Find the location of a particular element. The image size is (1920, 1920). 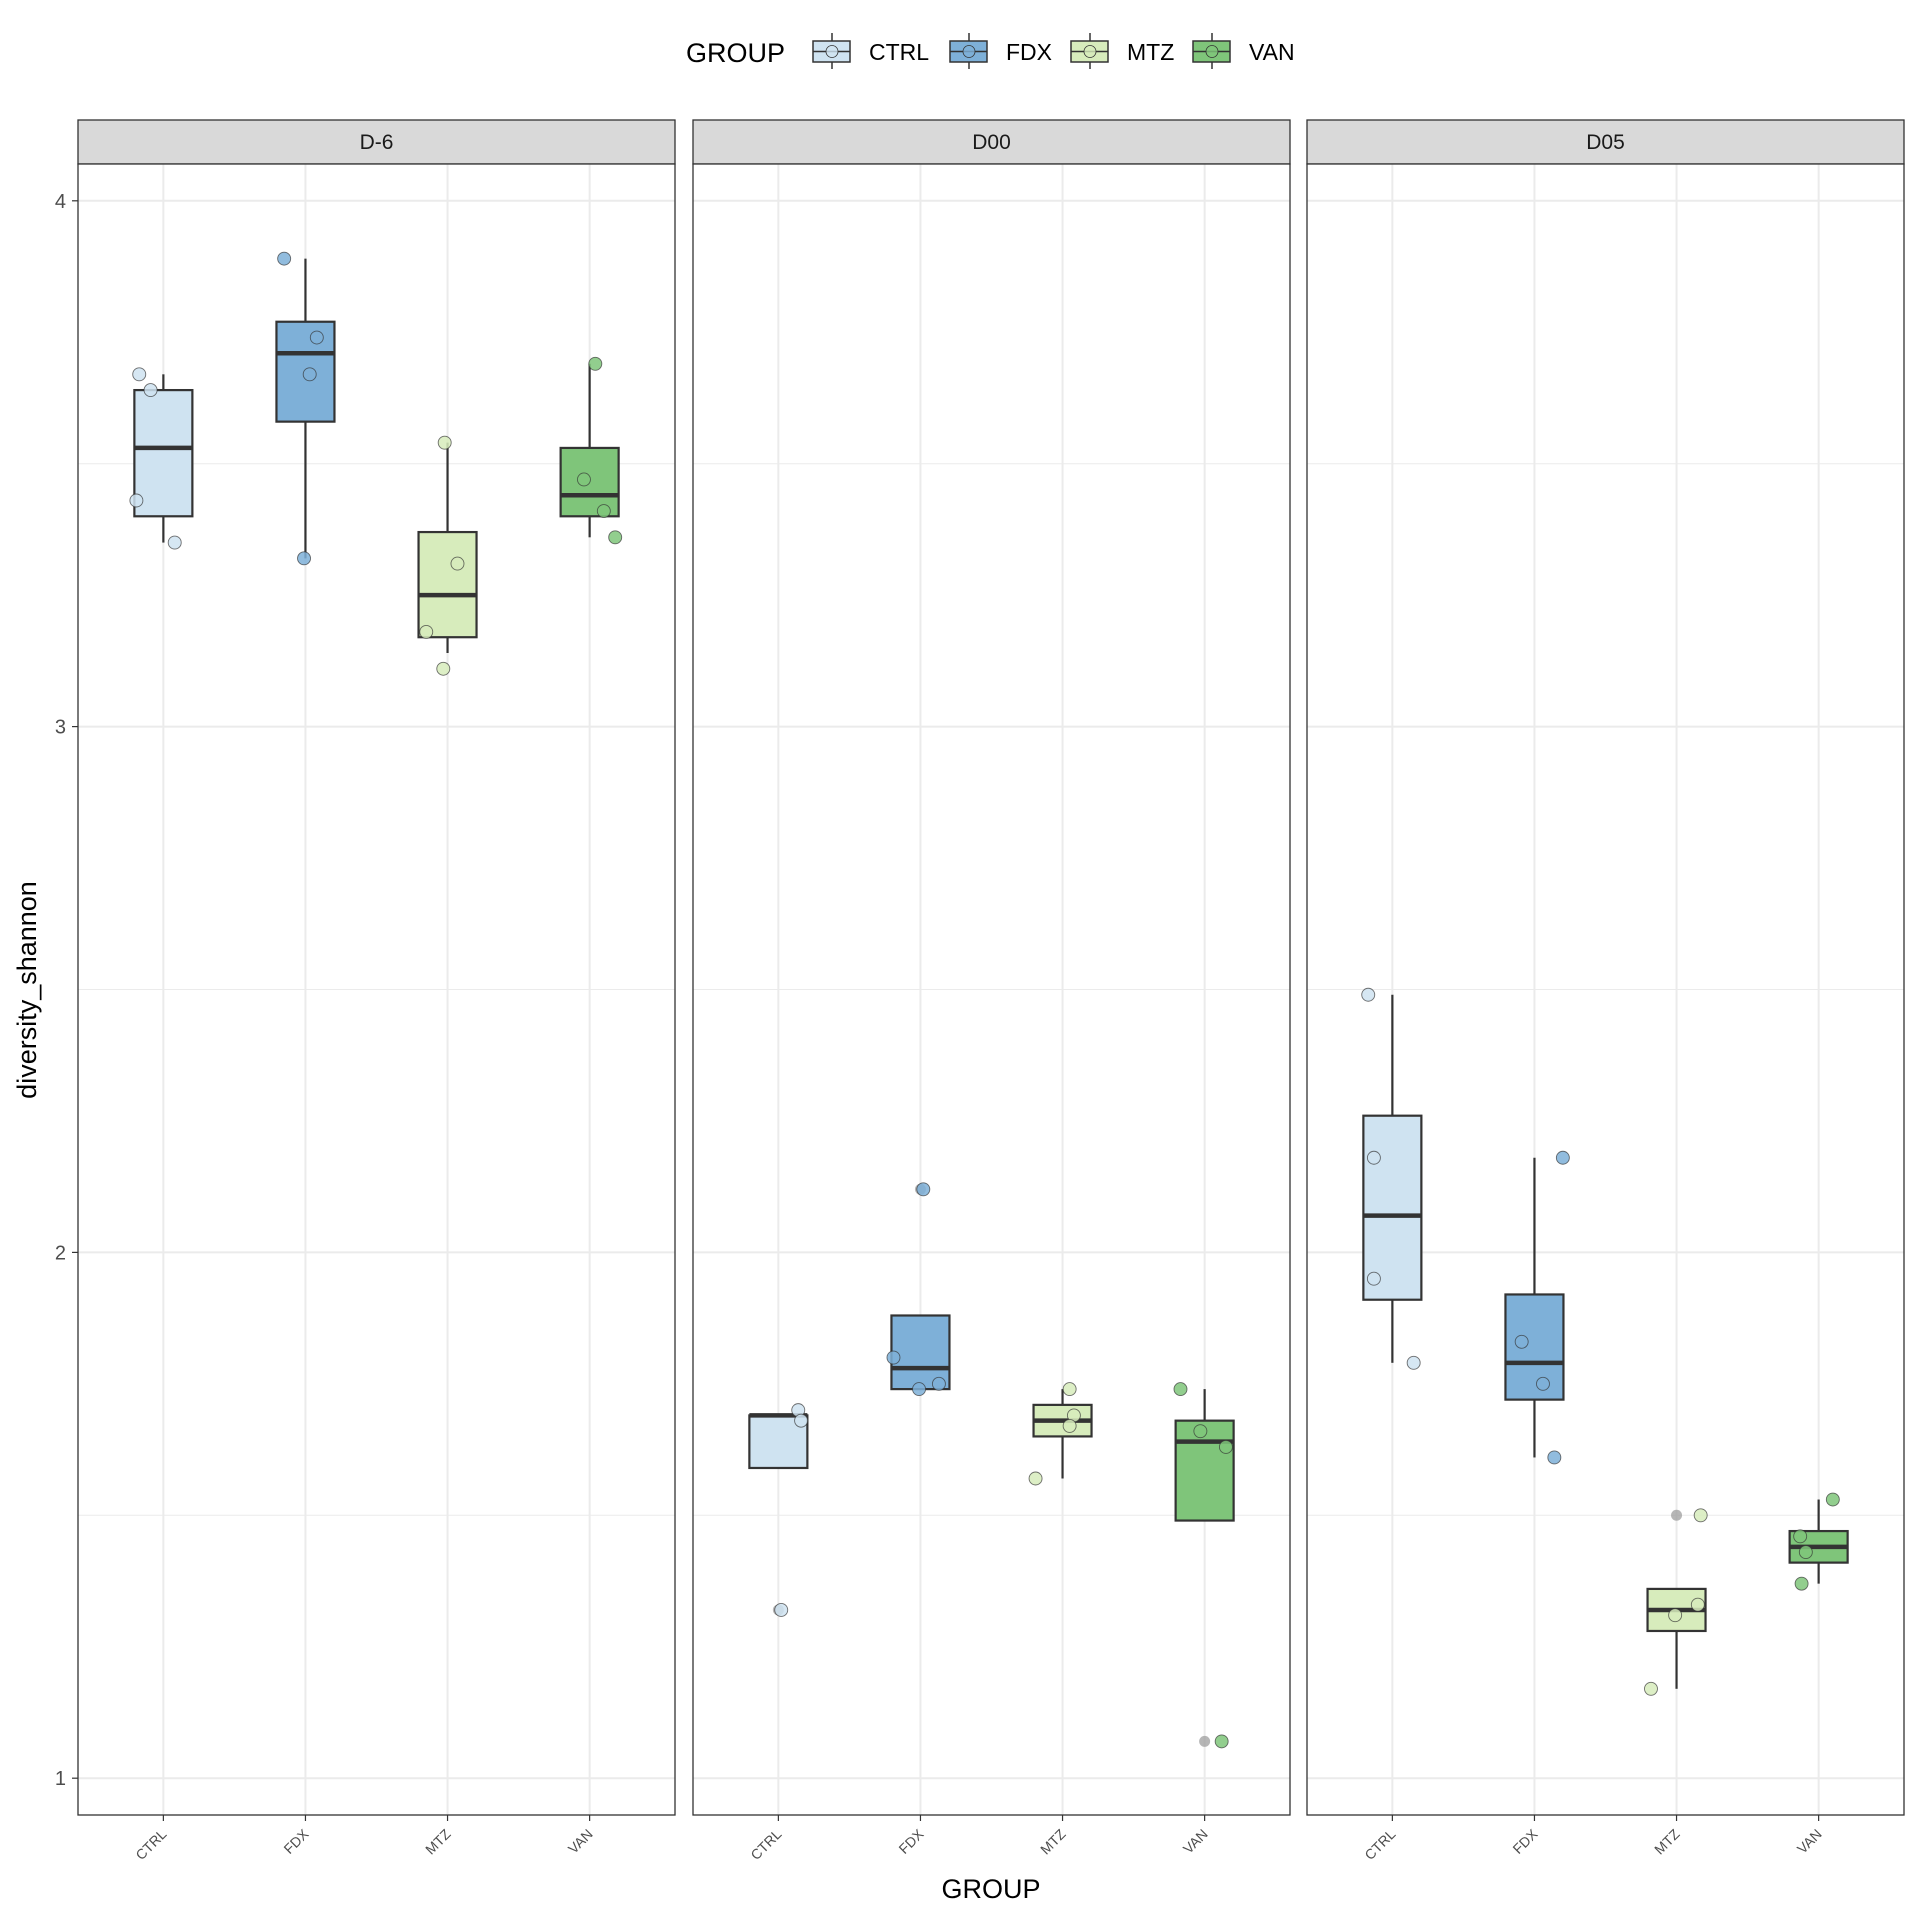

y-tick-label: 3 is located at coordinates (60, 728).